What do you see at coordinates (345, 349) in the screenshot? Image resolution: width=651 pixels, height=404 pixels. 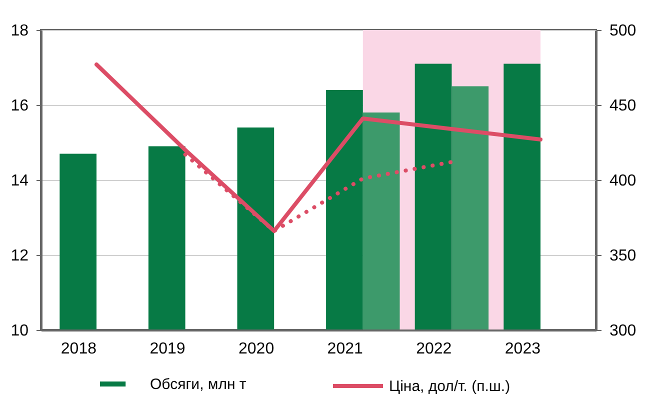 I see `x-tick-label: 2021` at bounding box center [345, 349].